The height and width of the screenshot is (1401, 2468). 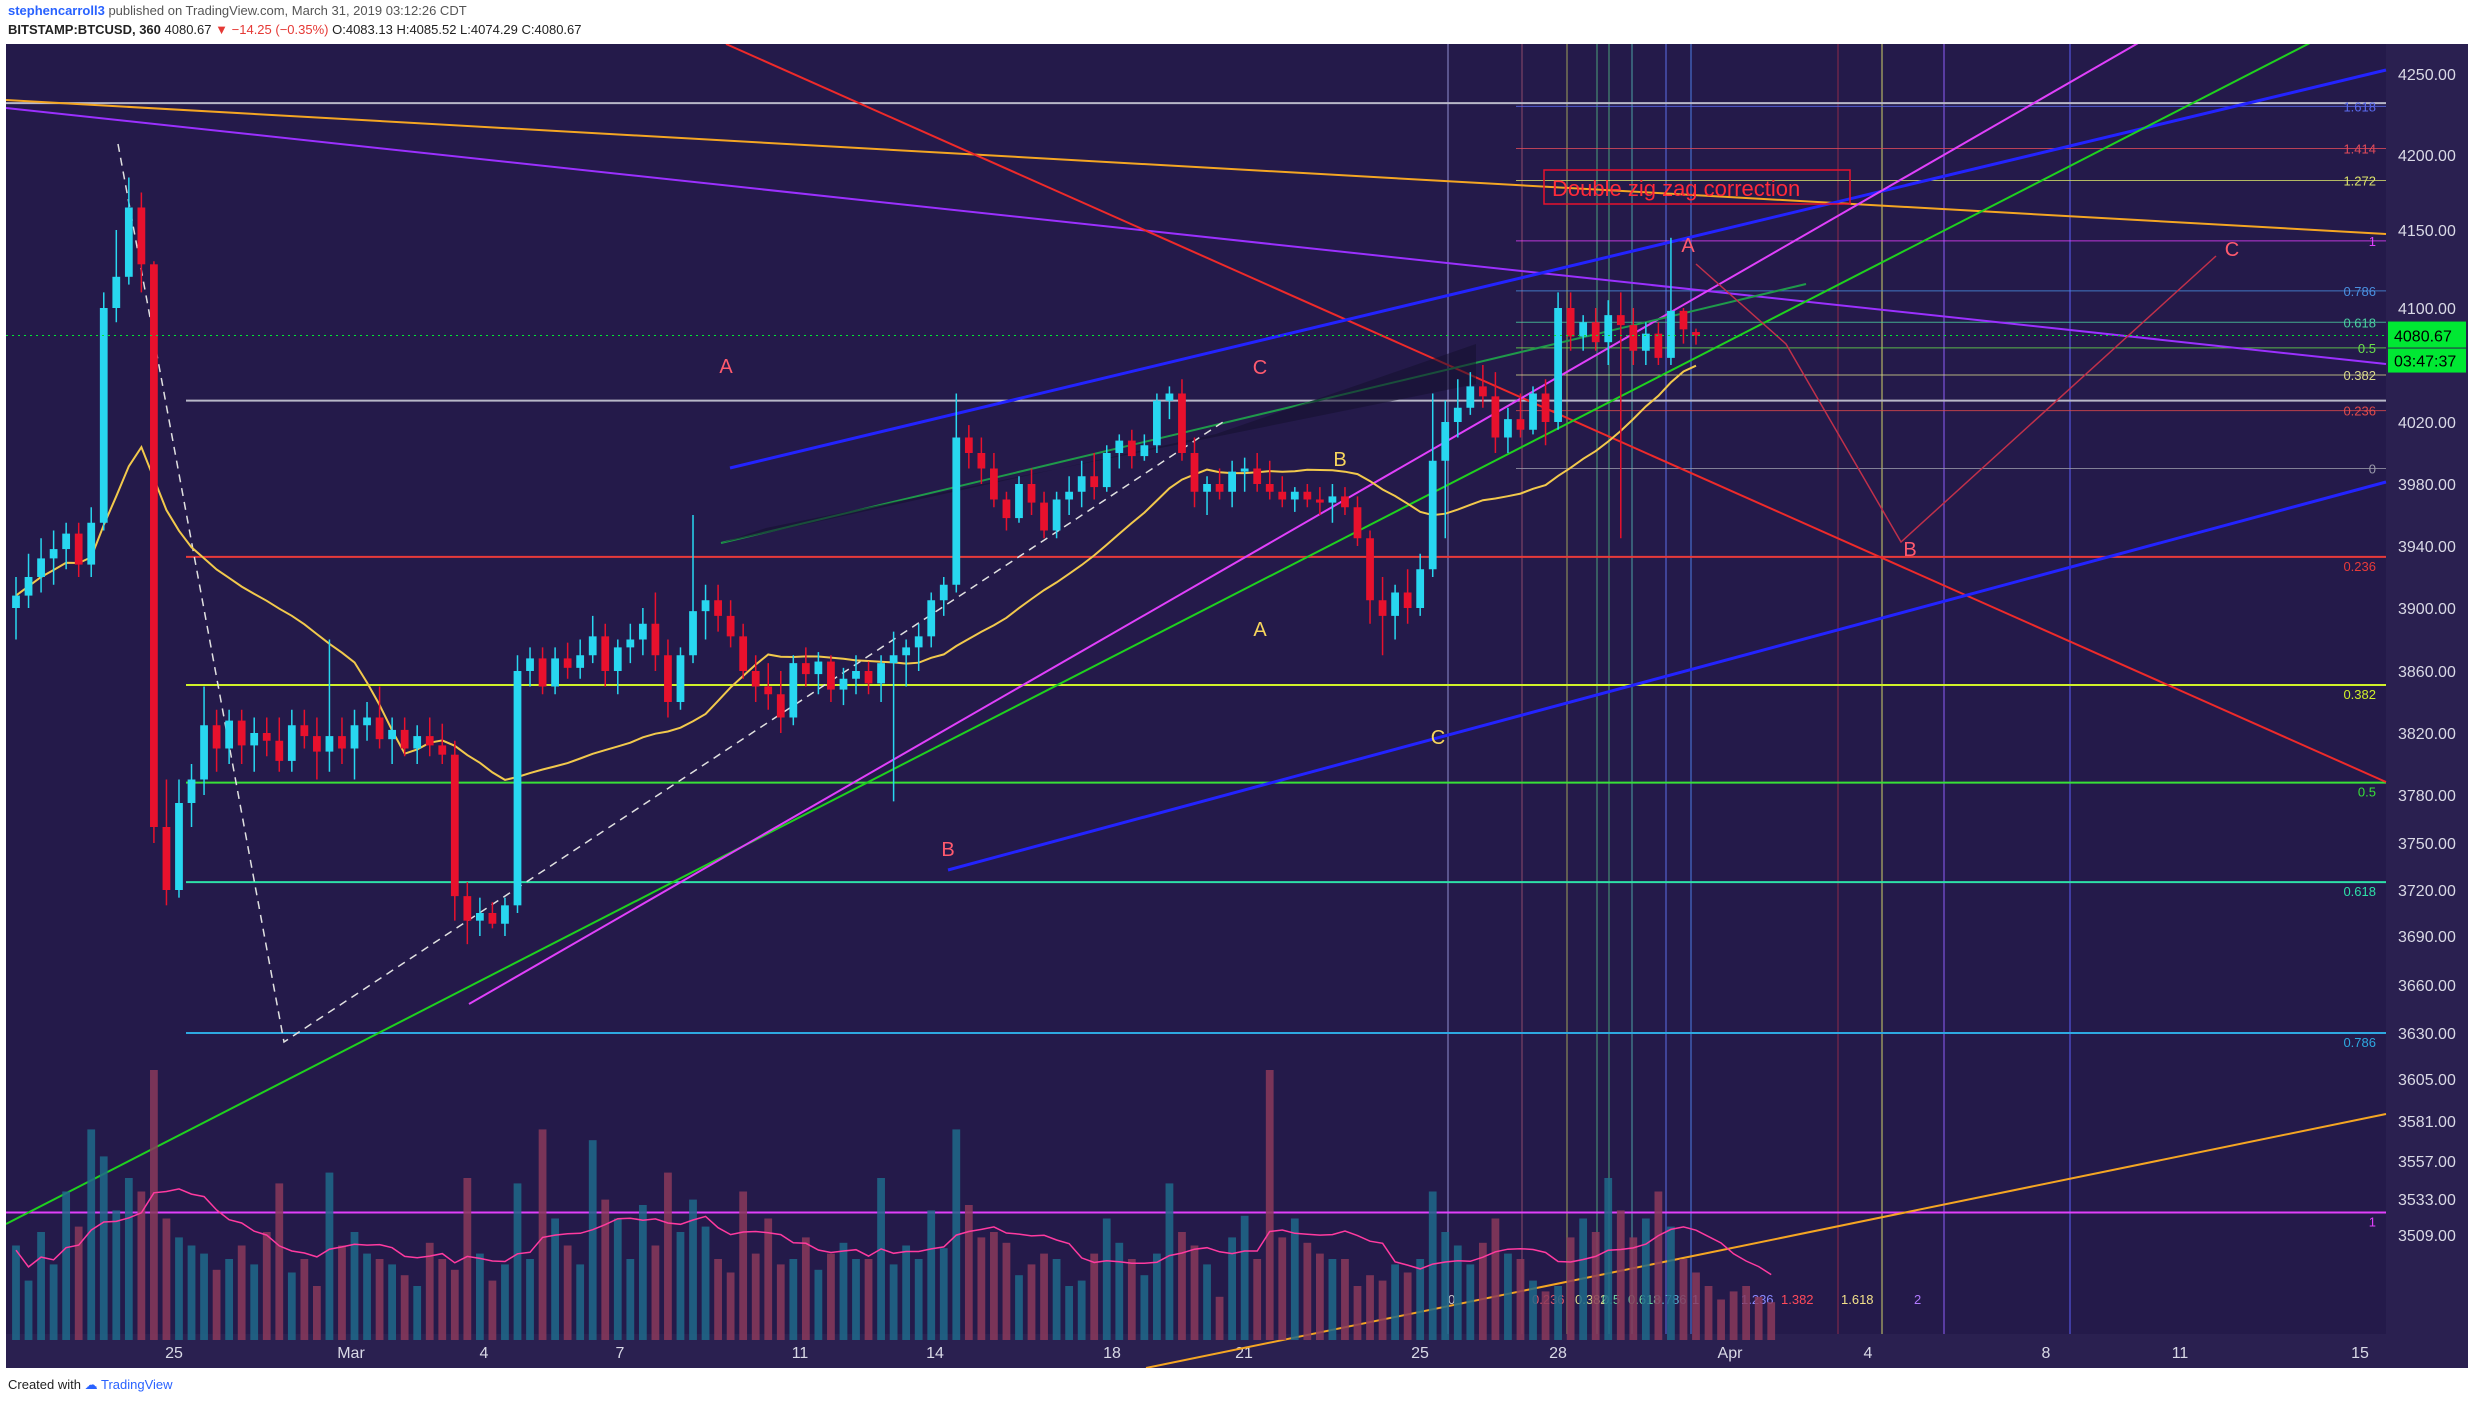 I want to click on price-tick-label: 4020.00, so click(x=2427, y=423).